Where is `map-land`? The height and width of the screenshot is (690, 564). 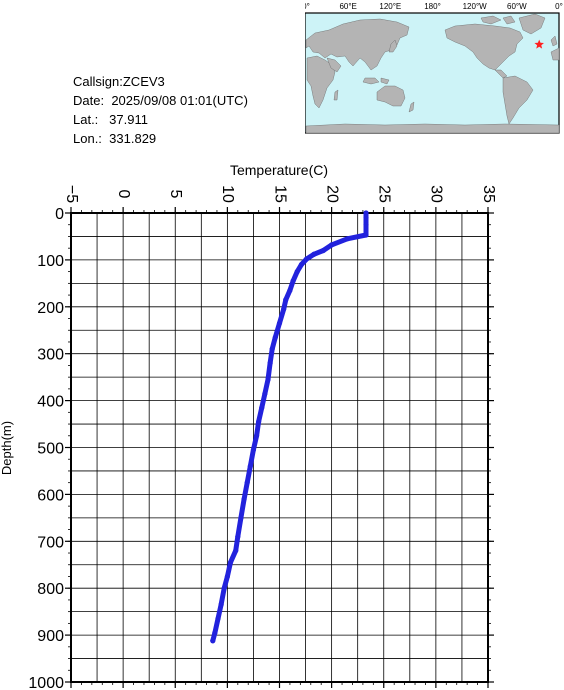 map-land is located at coordinates (432, 73).